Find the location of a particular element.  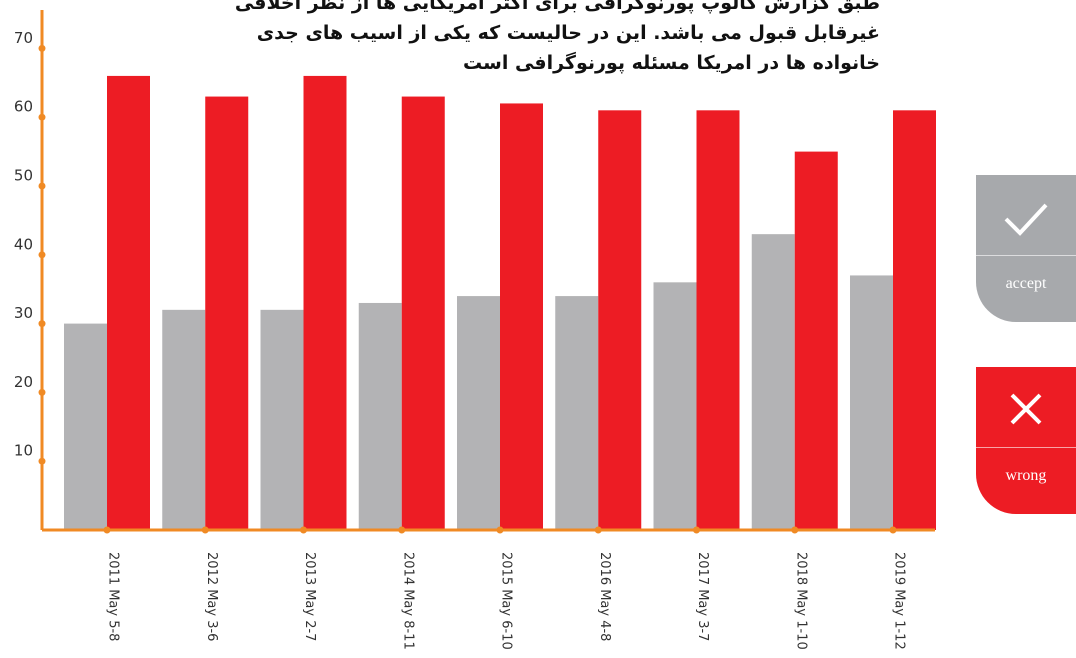

x-tick-label: 2017 May 3-7 is located at coordinates (702, 596).